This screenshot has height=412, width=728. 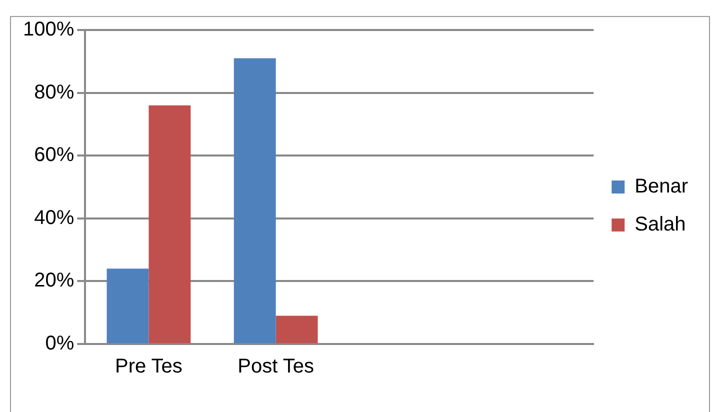 I want to click on y-tick-label: 60%, so click(x=54, y=155).